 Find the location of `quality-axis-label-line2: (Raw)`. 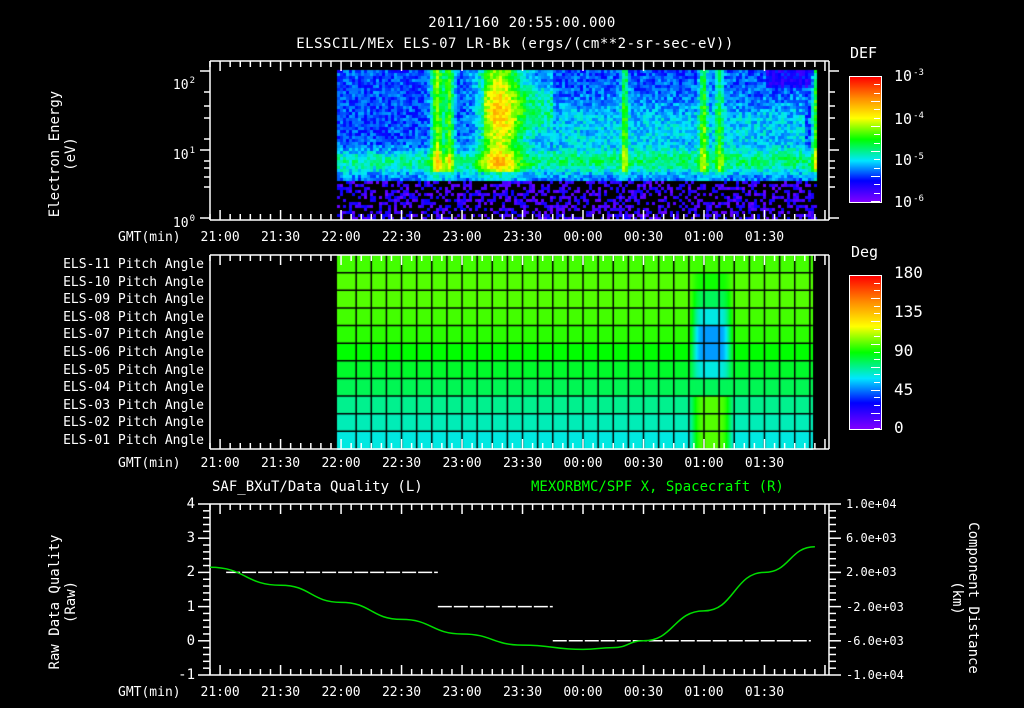

quality-axis-label-line2: (Raw) is located at coordinates (71, 602).